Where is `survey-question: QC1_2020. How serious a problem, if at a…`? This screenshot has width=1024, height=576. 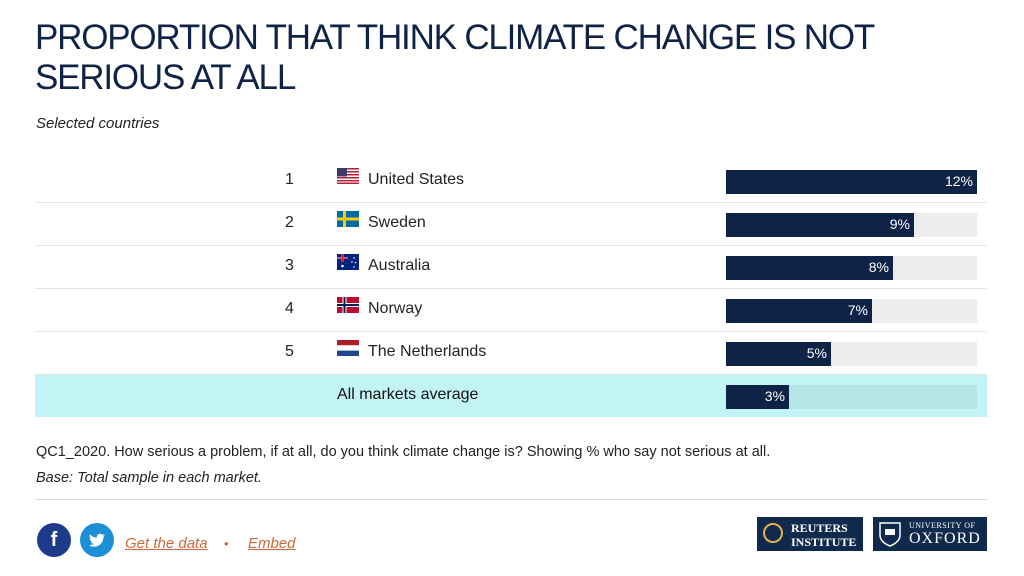 survey-question: QC1_2020. How serious a problem, if at a… is located at coordinates (403, 452).